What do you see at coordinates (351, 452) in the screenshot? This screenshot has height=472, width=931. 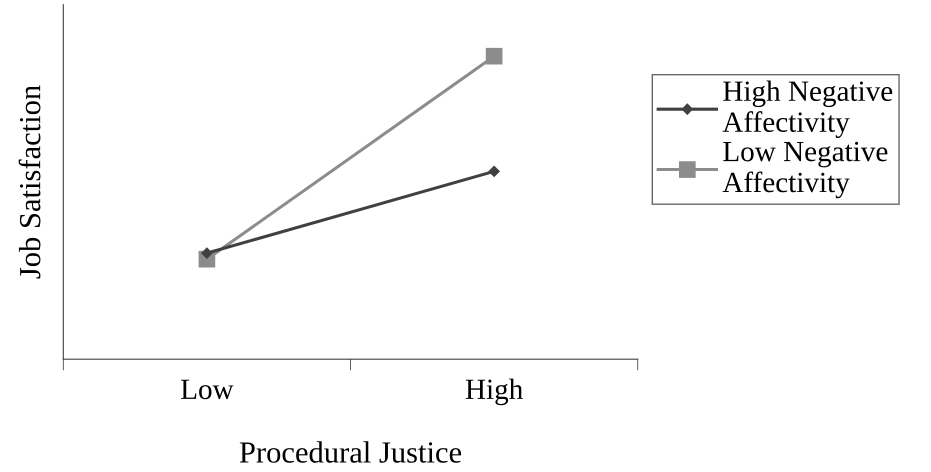 I see `x-axis-title: Procedural Justice` at bounding box center [351, 452].